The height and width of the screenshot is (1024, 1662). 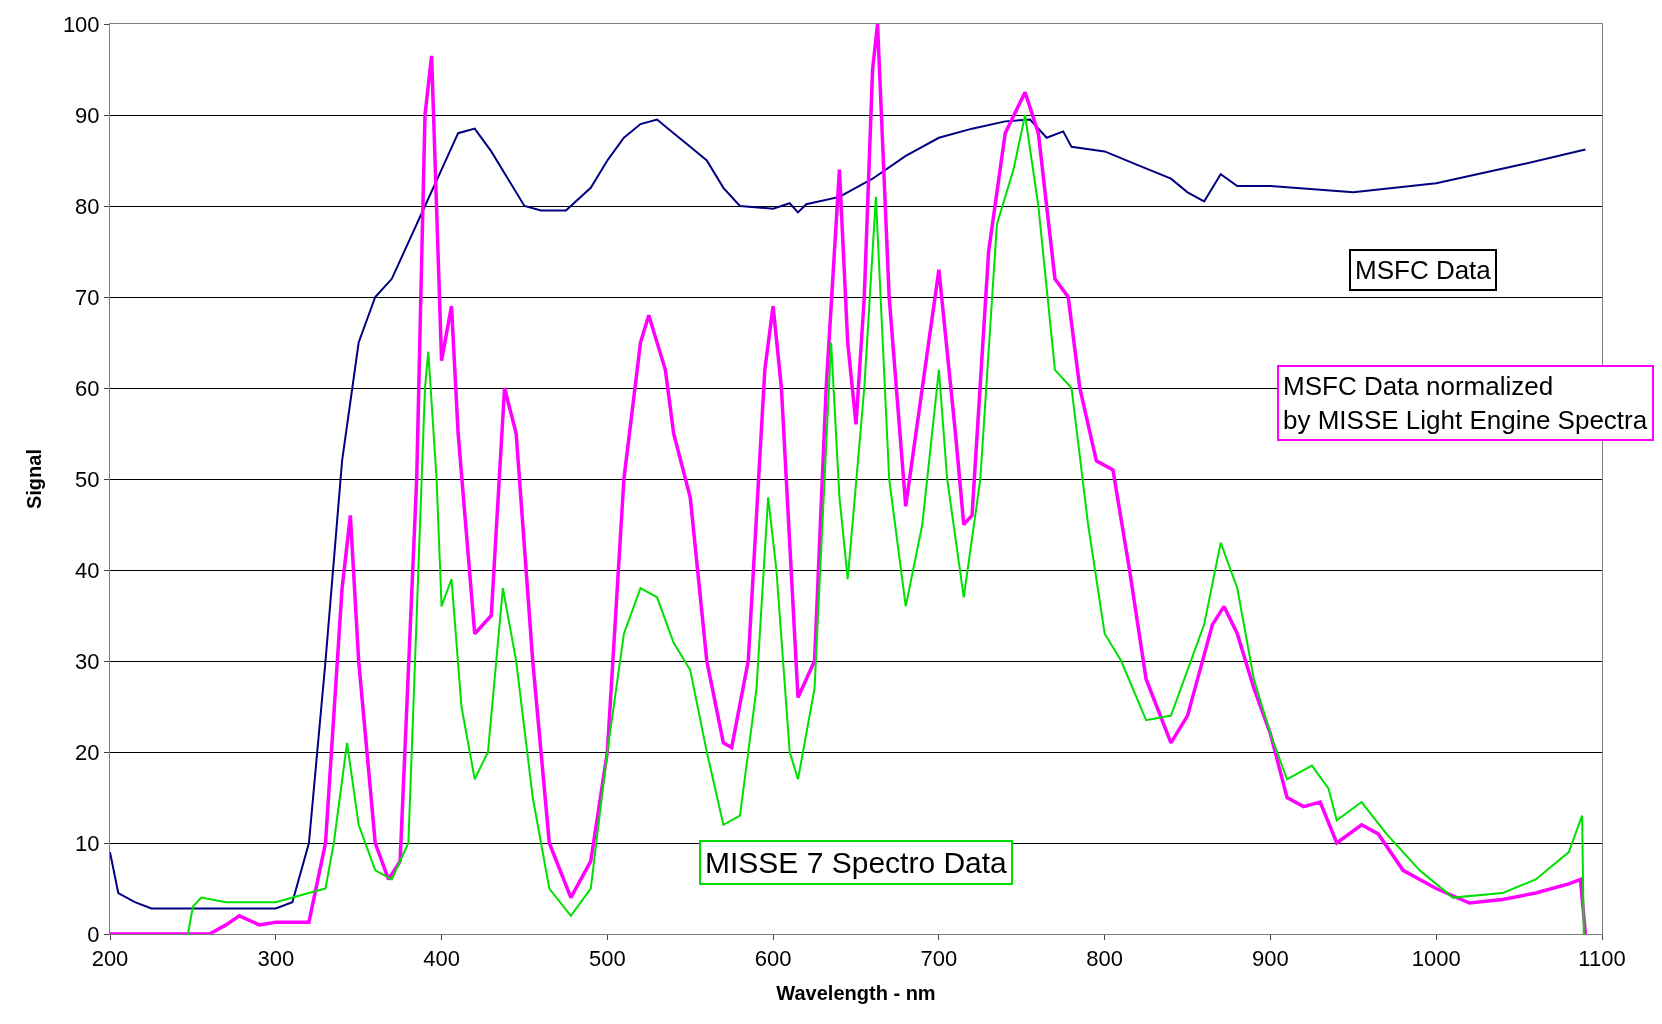 I want to click on y-tick-label: 20, so click(x=87, y=752).